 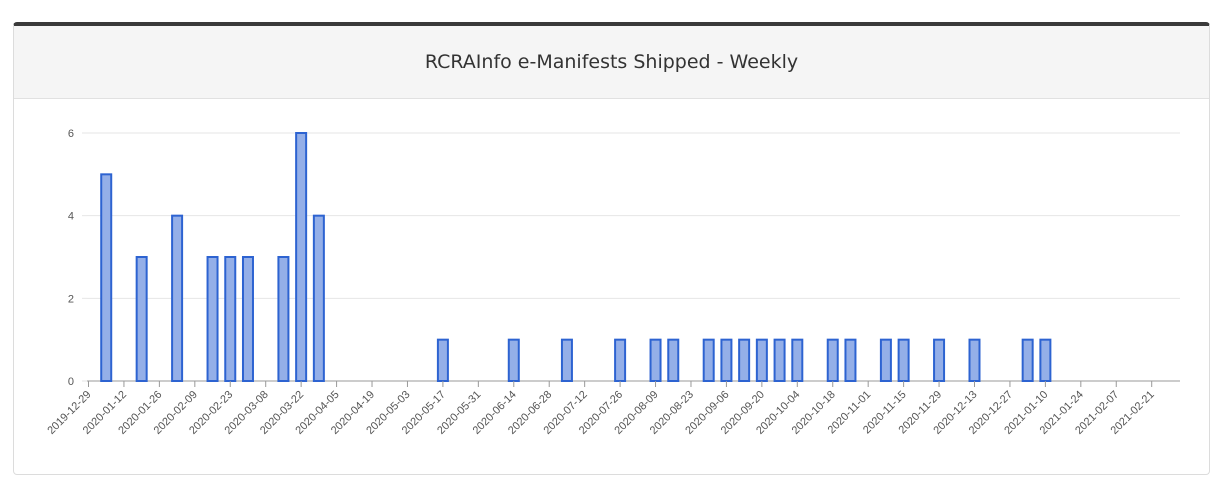 What do you see at coordinates (71, 382) in the screenshot?
I see `y-tick-label: 0` at bounding box center [71, 382].